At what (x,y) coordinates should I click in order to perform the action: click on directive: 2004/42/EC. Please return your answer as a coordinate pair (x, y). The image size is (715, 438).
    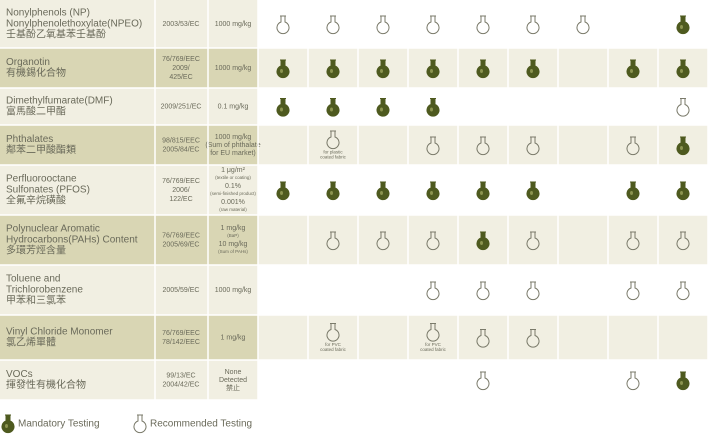
    Looking at the image, I should click on (181, 384).